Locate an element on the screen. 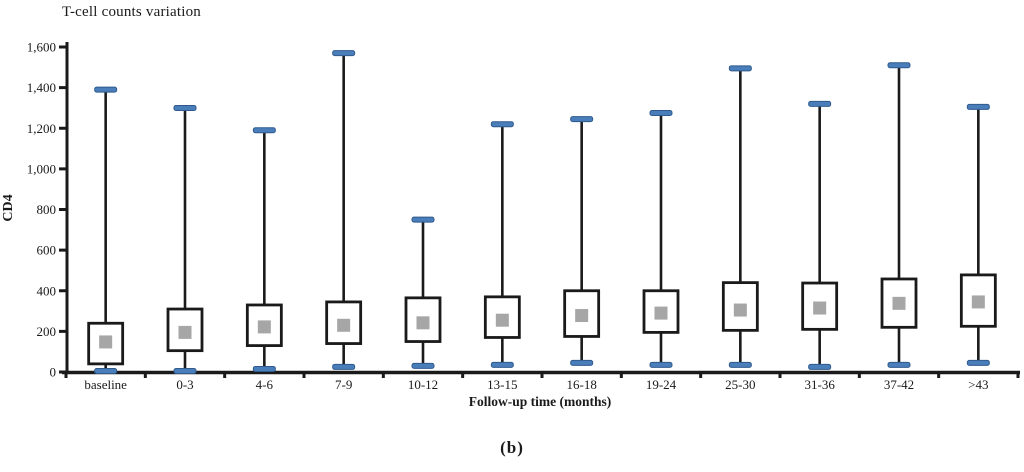 The width and height of the screenshot is (1024, 472). x-category-label: 4-6 is located at coordinates (265, 384).